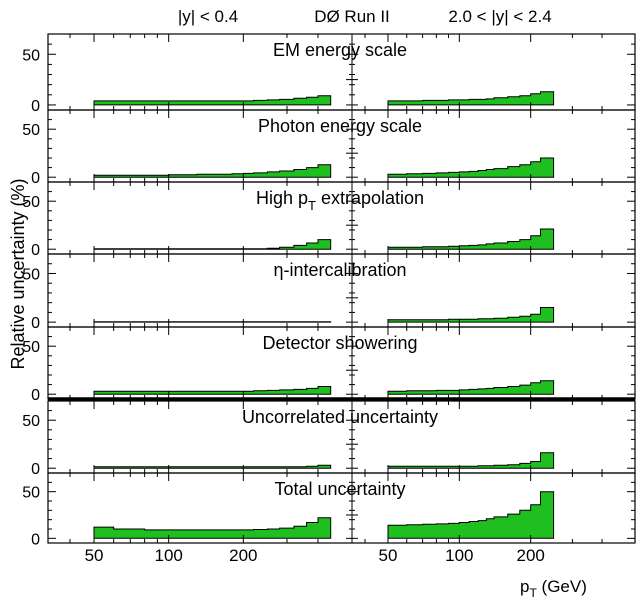 The height and width of the screenshot is (606, 637). I want to click on panel-title: Photon energy scale, so click(340, 126).